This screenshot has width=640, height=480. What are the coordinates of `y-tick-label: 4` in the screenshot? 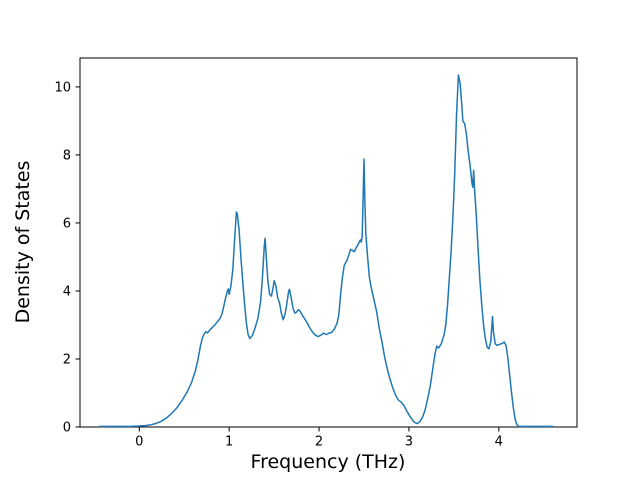 It's located at (67, 291).